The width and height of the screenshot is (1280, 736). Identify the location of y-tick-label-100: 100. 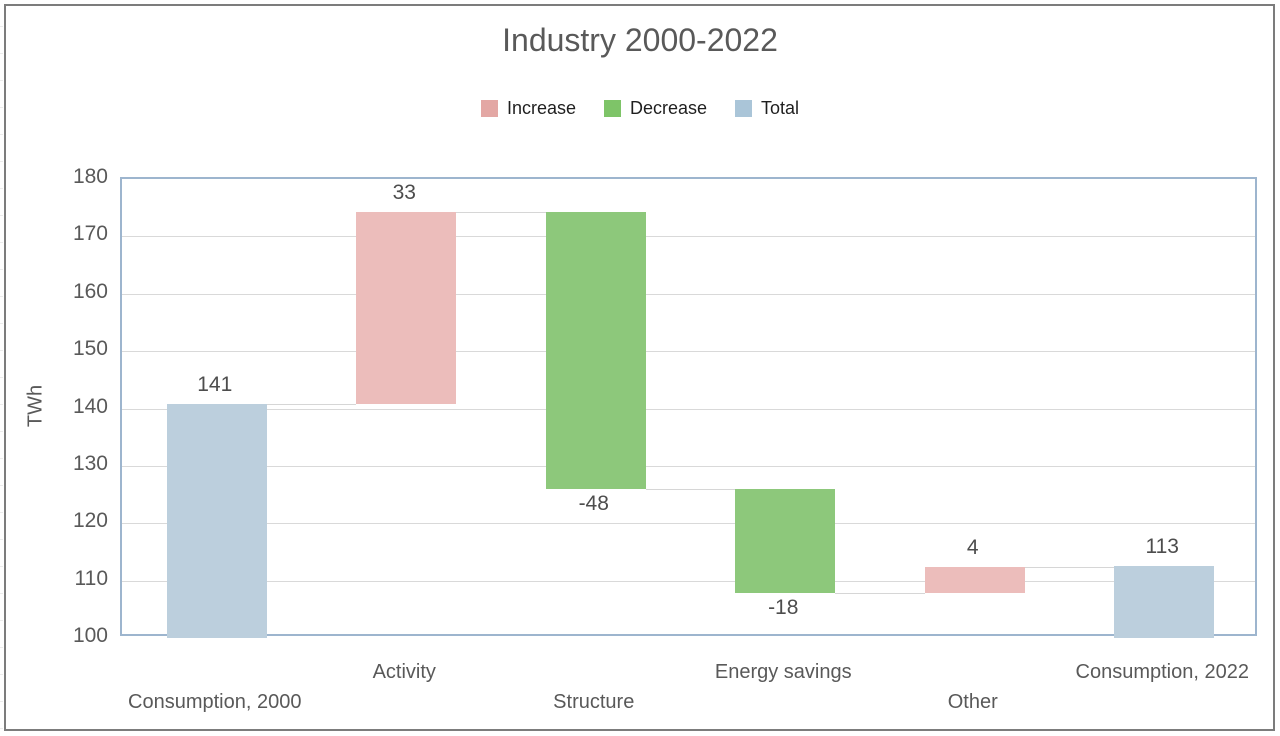
(90, 635).